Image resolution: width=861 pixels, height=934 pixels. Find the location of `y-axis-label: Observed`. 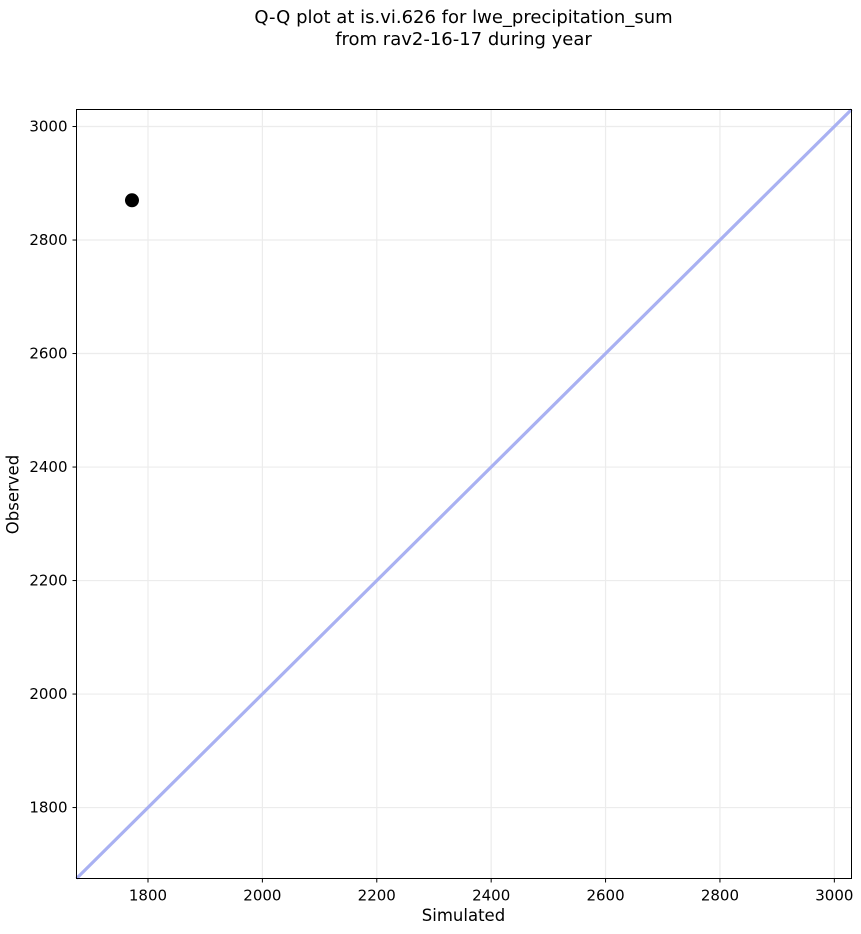

y-axis-label: Observed is located at coordinates (13, 494).